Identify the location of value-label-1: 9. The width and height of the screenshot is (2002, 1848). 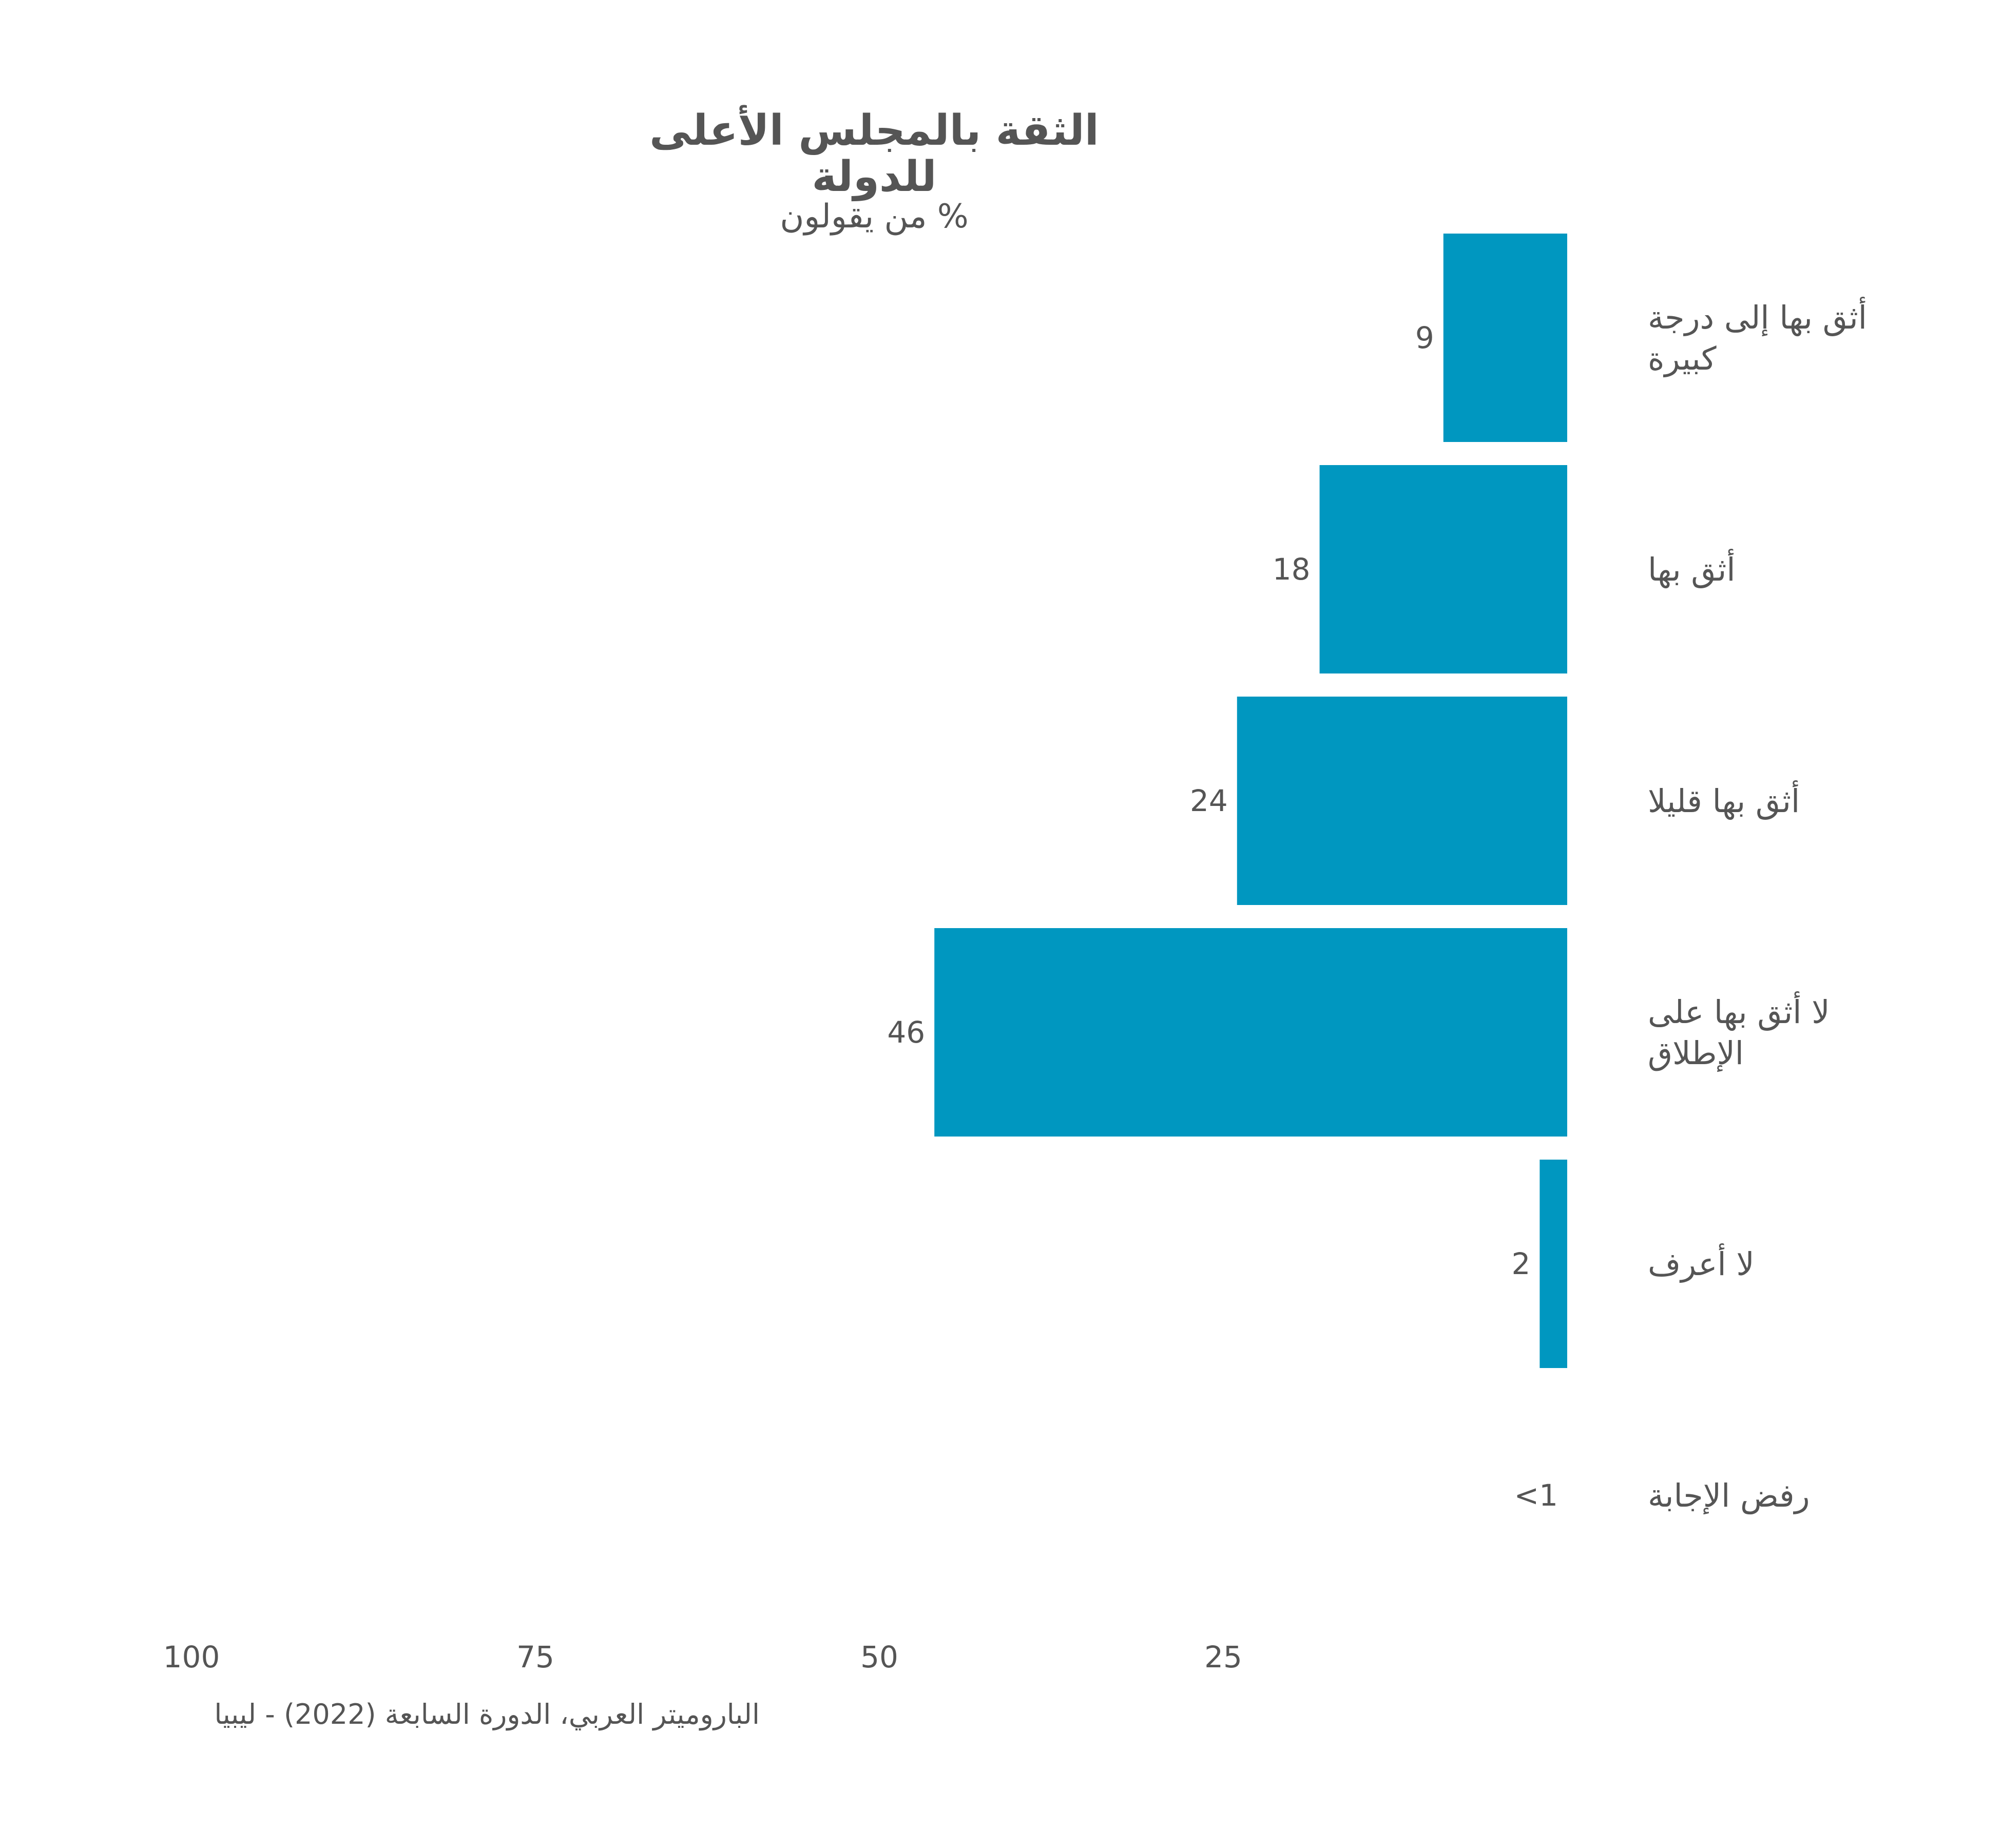
(1424, 337).